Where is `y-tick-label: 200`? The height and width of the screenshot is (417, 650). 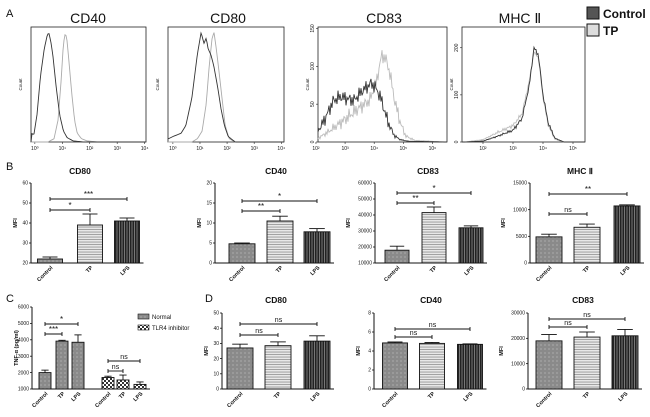 y-tick-label: 200 is located at coordinates (457, 47).